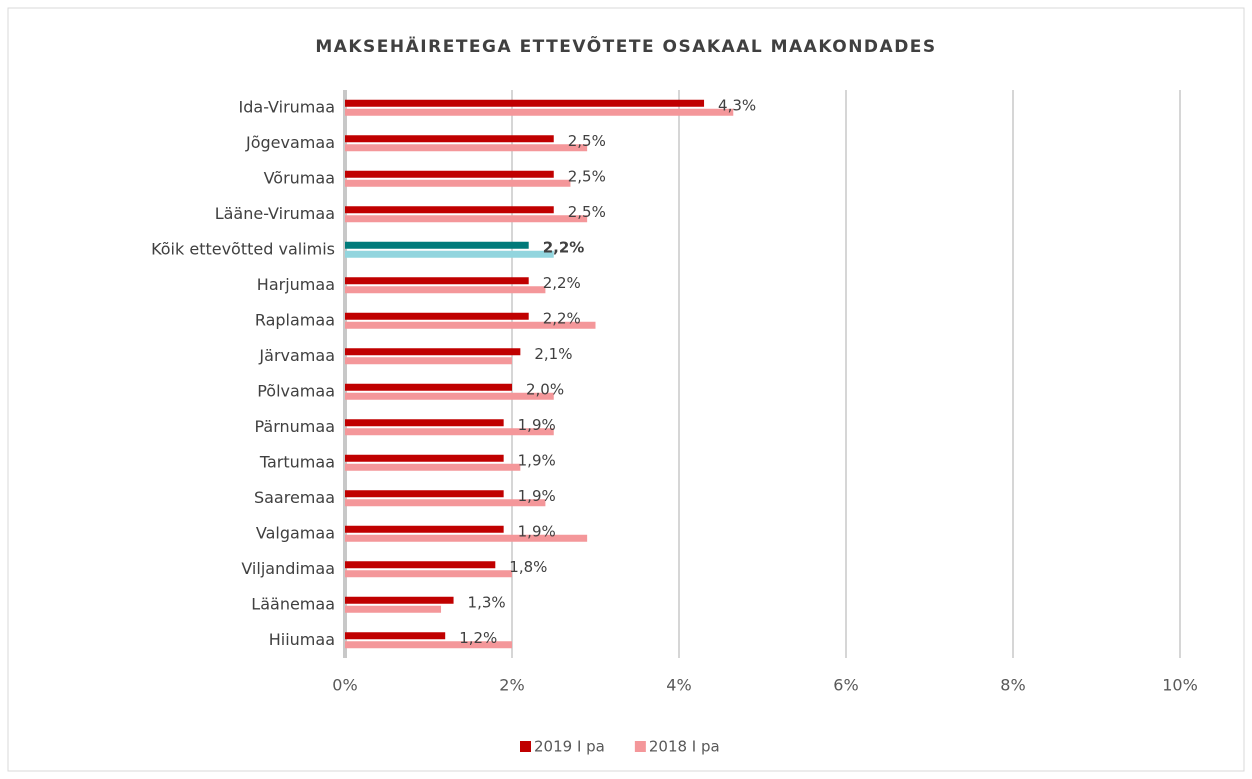 The height and width of the screenshot is (779, 1252). I want to click on legend-label: 2018 I pa, so click(684, 747).